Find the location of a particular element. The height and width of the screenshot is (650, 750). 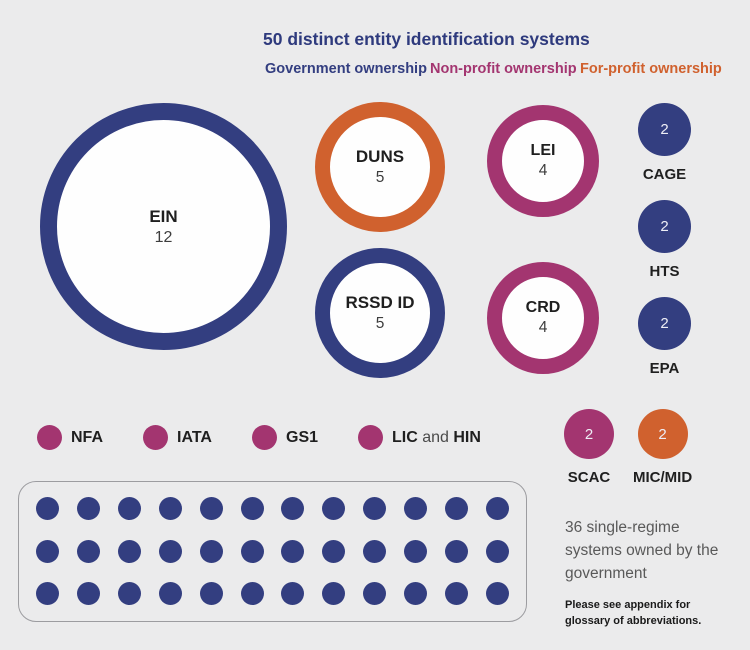

iata-label: IATA is located at coordinates (194, 437).